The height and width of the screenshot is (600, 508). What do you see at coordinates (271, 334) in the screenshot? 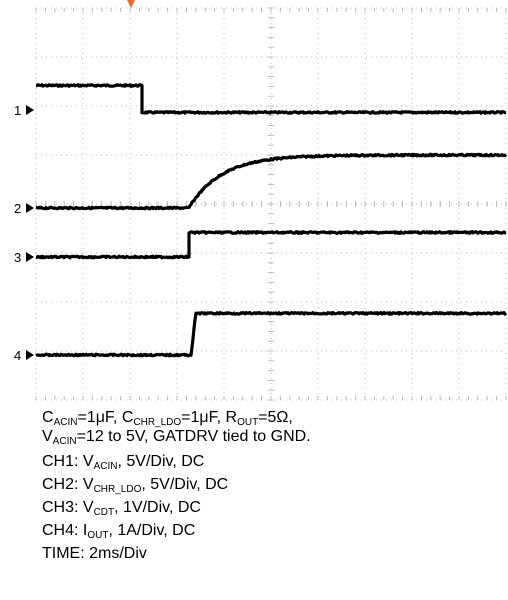
I see `trace-ch4` at bounding box center [271, 334].